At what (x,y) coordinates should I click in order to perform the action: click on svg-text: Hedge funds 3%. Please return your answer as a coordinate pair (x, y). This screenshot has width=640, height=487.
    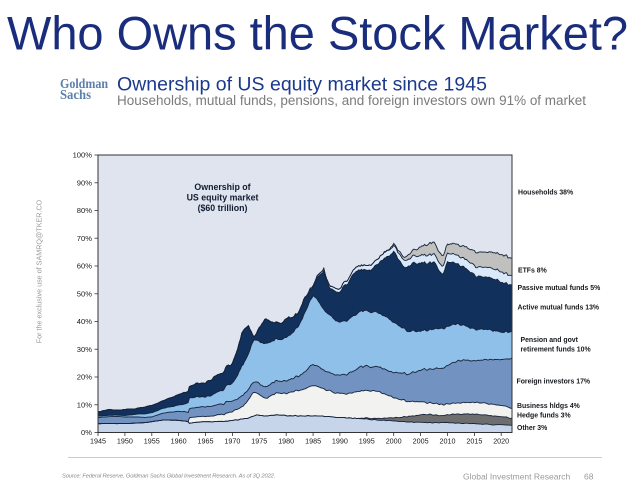
    Looking at the image, I should click on (544, 416).